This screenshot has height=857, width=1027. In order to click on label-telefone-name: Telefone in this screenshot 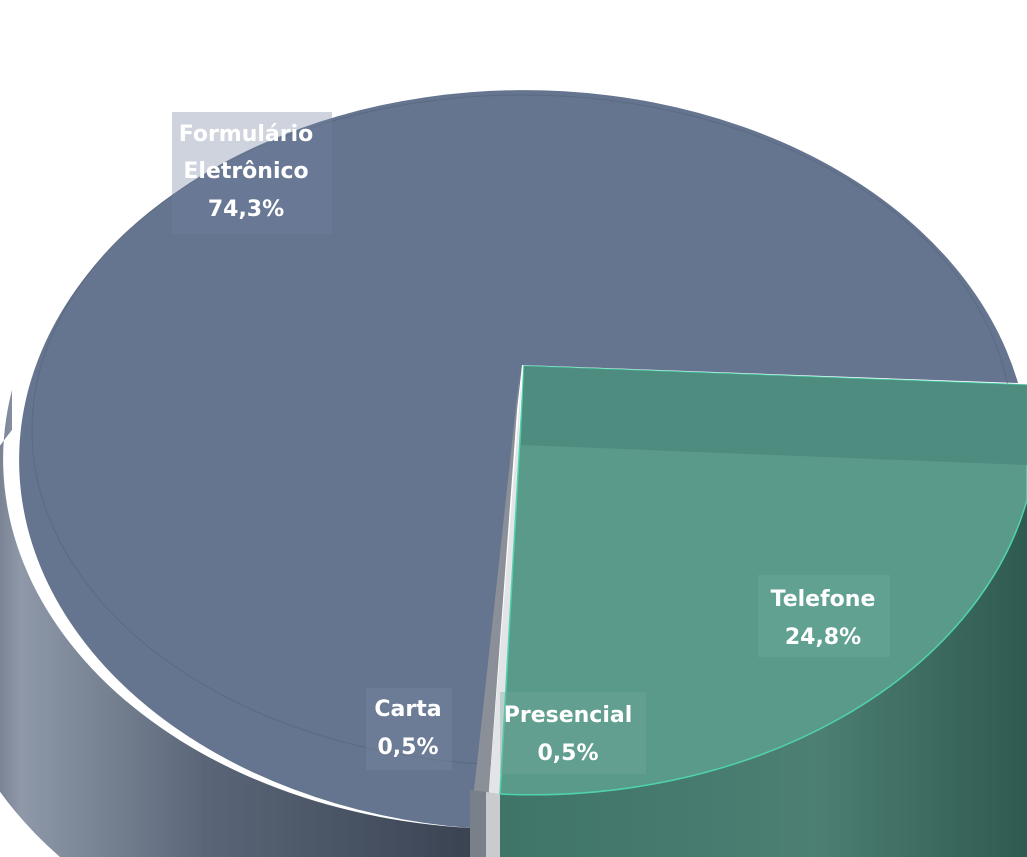, I will do `click(823, 599)`.